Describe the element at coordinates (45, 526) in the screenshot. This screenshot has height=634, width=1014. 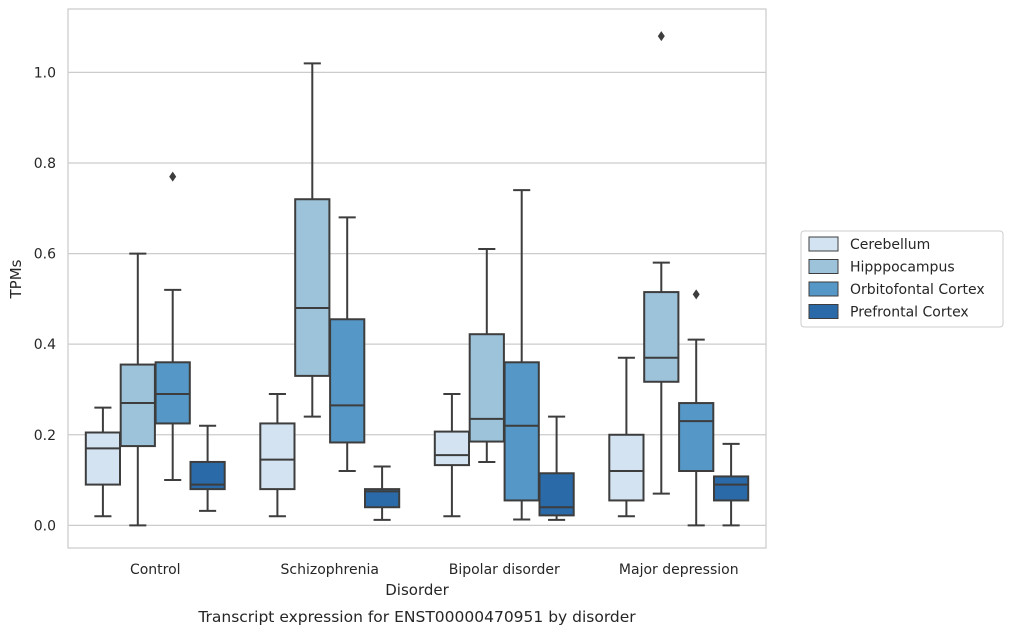
I see `y-tick-label: 0.0` at that location.